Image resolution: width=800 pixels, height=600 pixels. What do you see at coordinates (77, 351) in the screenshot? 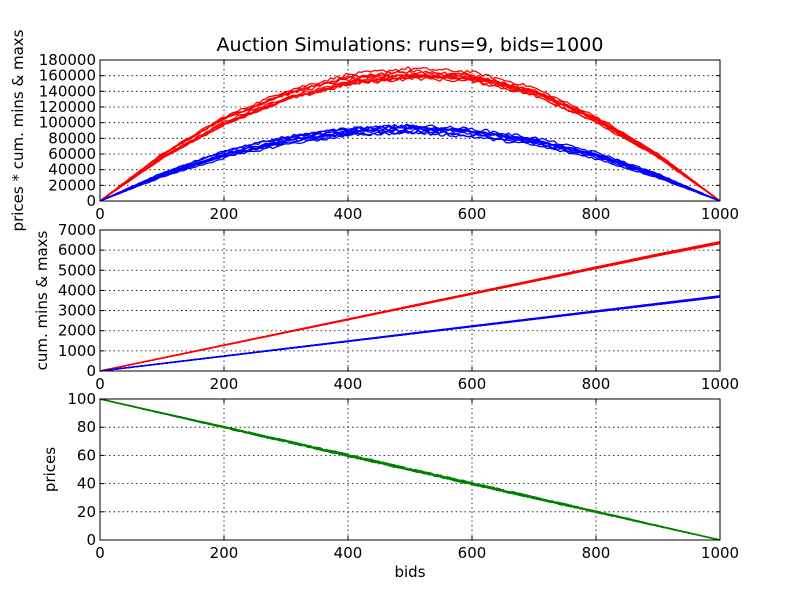
I see `y-tick-label: 1000` at bounding box center [77, 351].